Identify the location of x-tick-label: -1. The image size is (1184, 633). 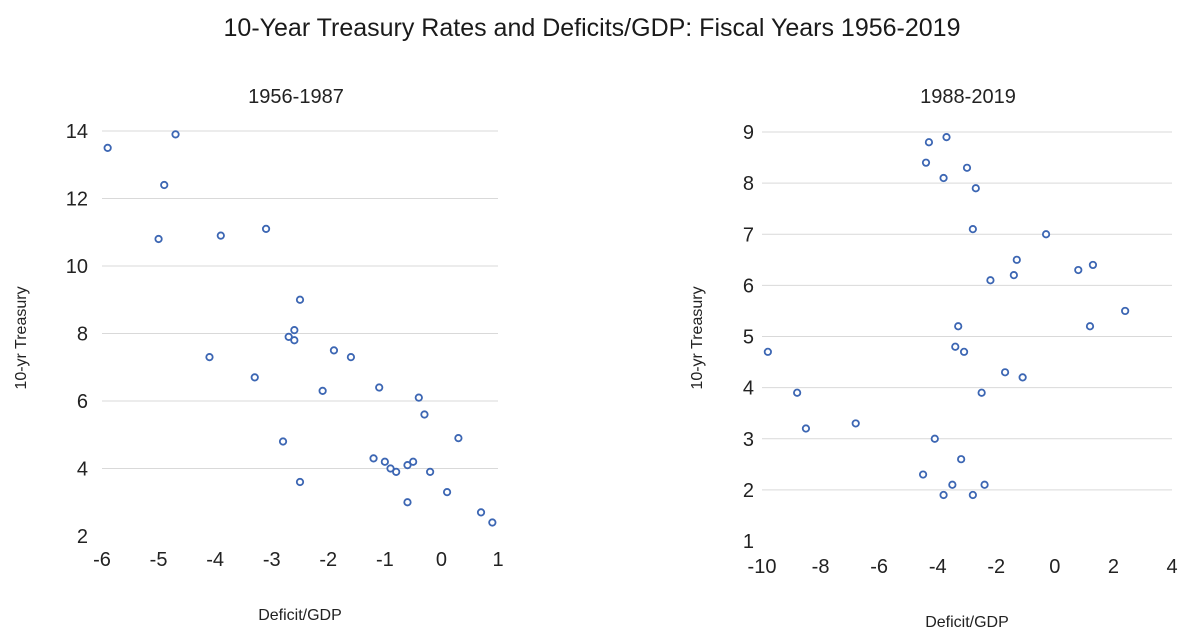
(385, 560).